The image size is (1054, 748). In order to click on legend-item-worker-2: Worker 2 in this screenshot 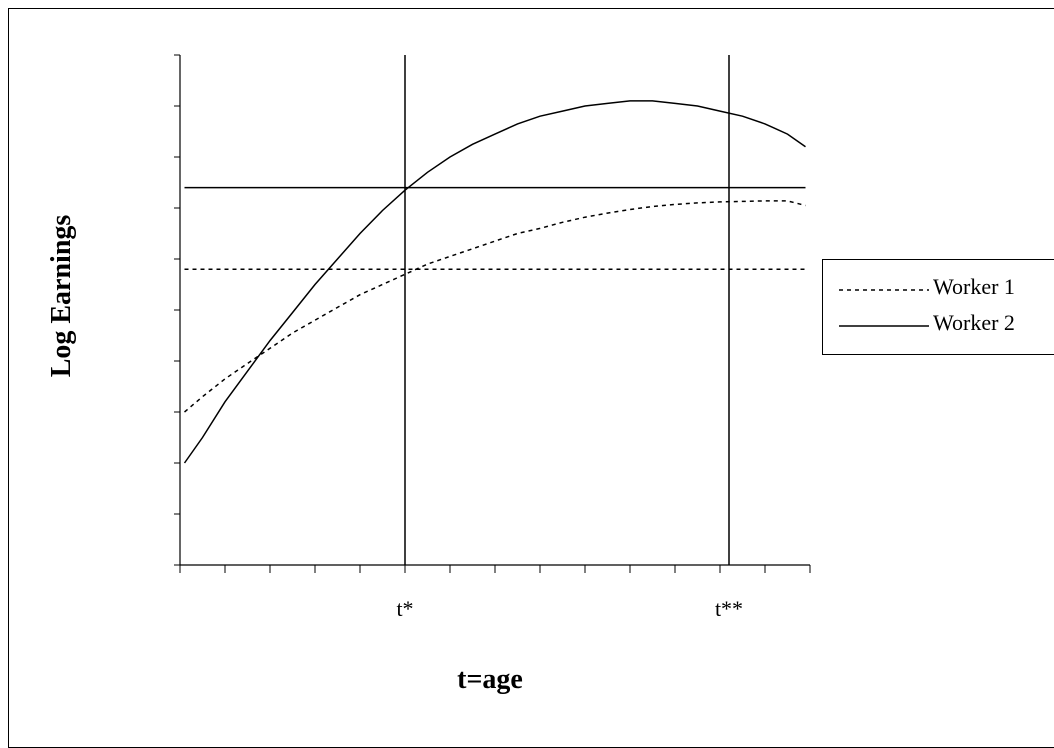, I will do `click(938, 325)`.